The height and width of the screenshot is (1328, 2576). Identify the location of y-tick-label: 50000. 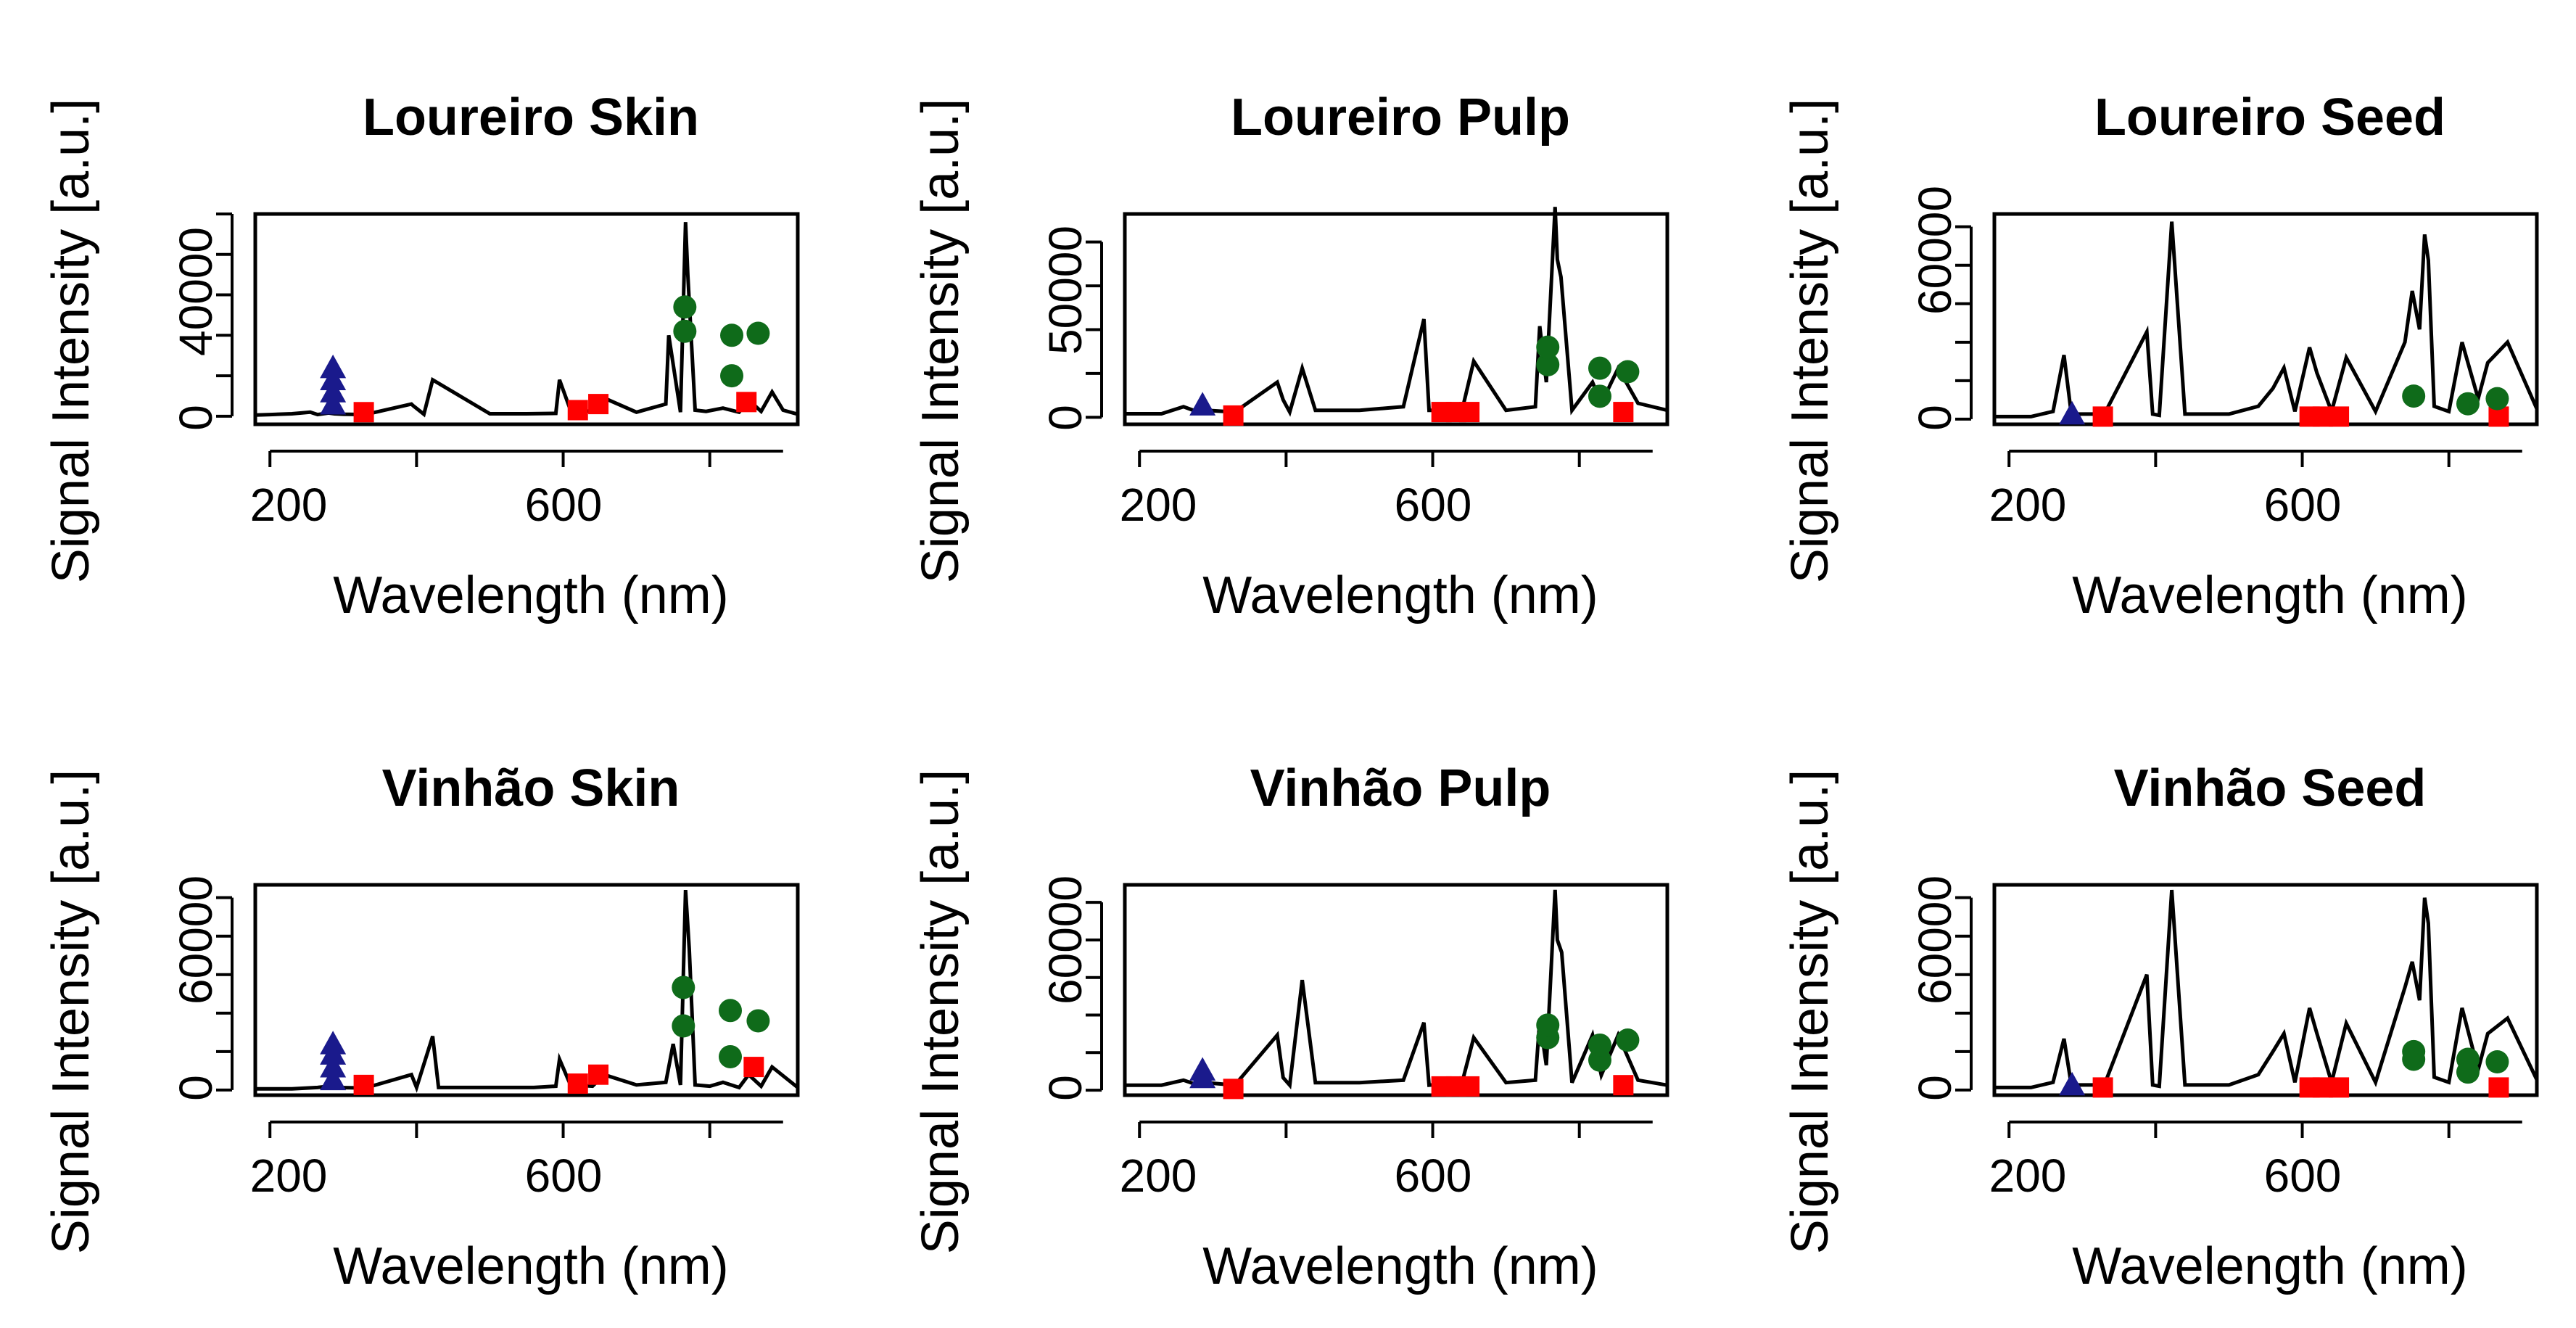
(1065, 290).